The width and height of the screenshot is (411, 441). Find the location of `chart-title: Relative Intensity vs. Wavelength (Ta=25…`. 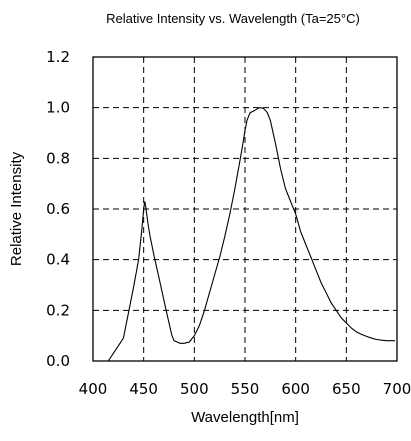

chart-title: Relative Intensity vs. Wavelength (Ta=25… is located at coordinates (233, 18).